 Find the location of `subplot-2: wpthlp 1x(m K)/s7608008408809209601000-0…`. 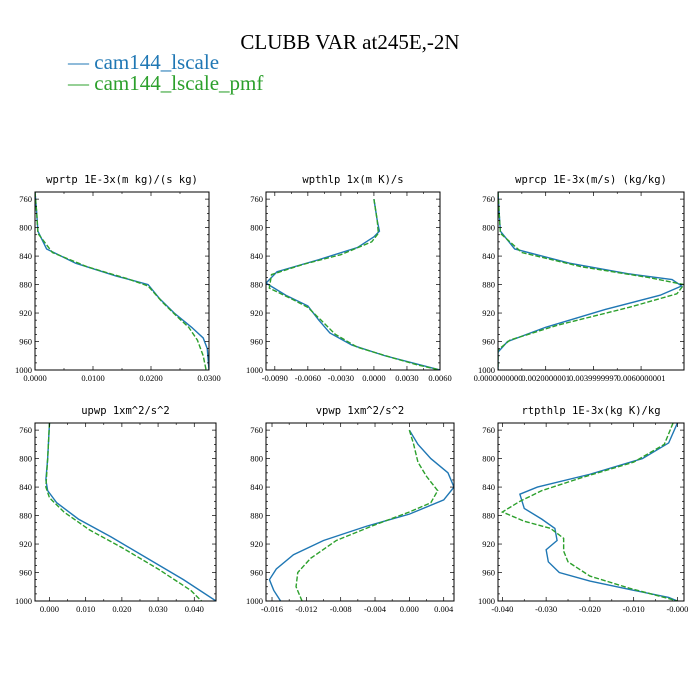

subplot-2: wpthlp 1x(m K)/s7608008408809209601000-0… is located at coordinates (349, 278).